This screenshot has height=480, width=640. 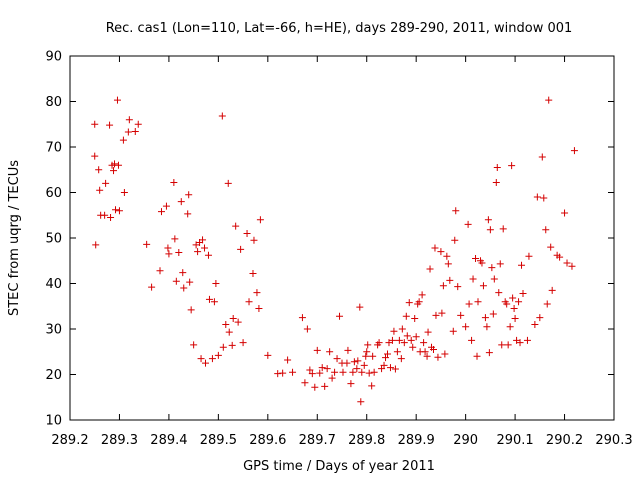 I want to click on x-tick-label: 289.2, so click(x=69, y=440).